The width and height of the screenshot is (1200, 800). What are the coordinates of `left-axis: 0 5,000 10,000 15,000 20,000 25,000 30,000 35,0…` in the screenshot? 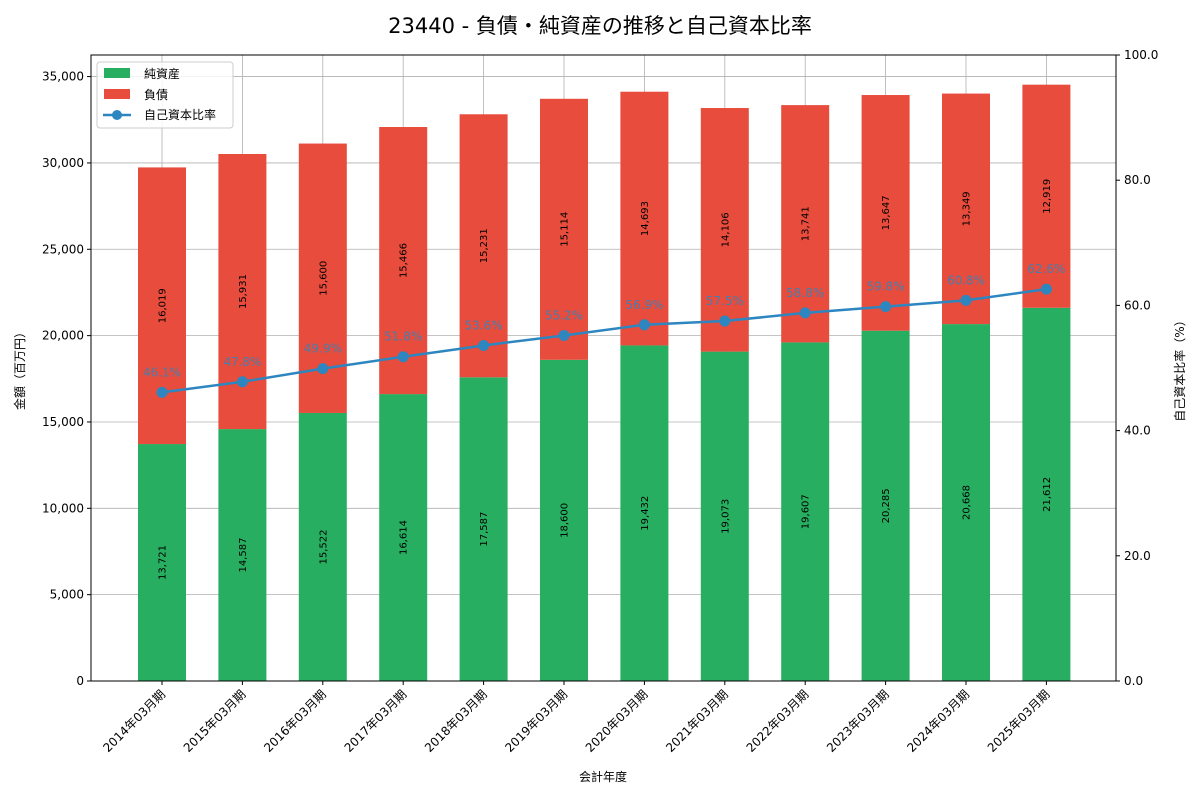 It's located at (66, 379).